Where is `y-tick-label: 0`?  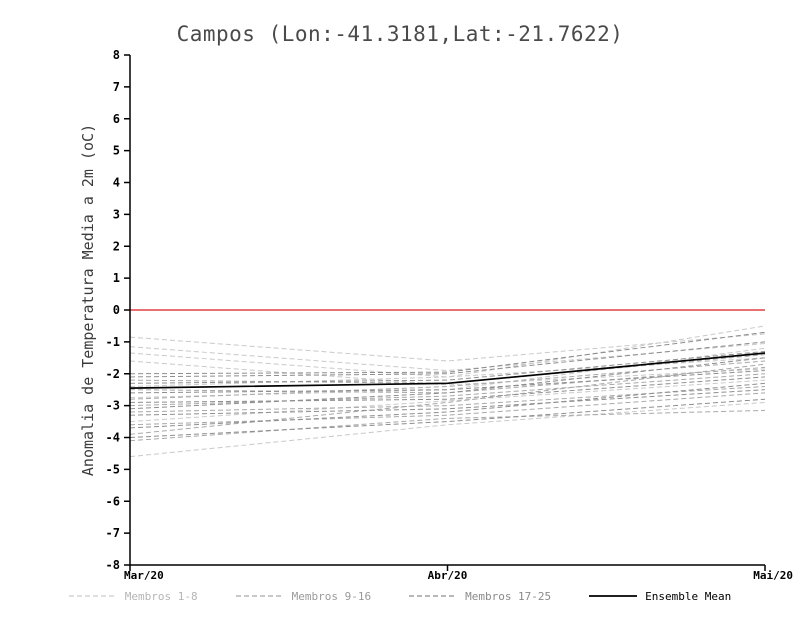 y-tick-label: 0 is located at coordinates (116, 310).